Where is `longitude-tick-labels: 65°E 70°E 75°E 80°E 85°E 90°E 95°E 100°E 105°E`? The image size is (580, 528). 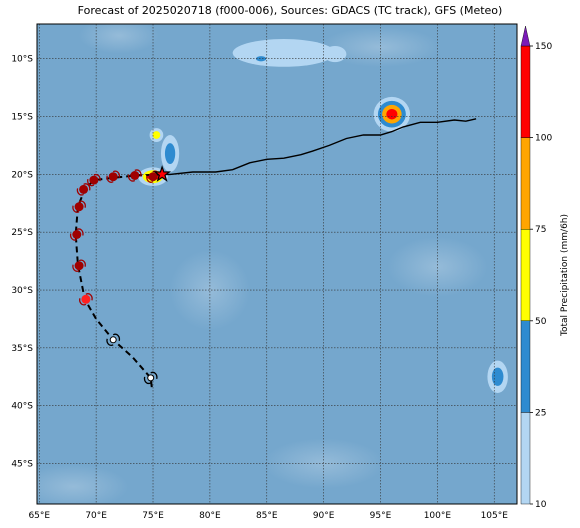 longitude-tick-labels: 65°E 70°E 75°E 80°E 85°E 90°E 95°E 100°E 105°E is located at coordinates (268, 516).